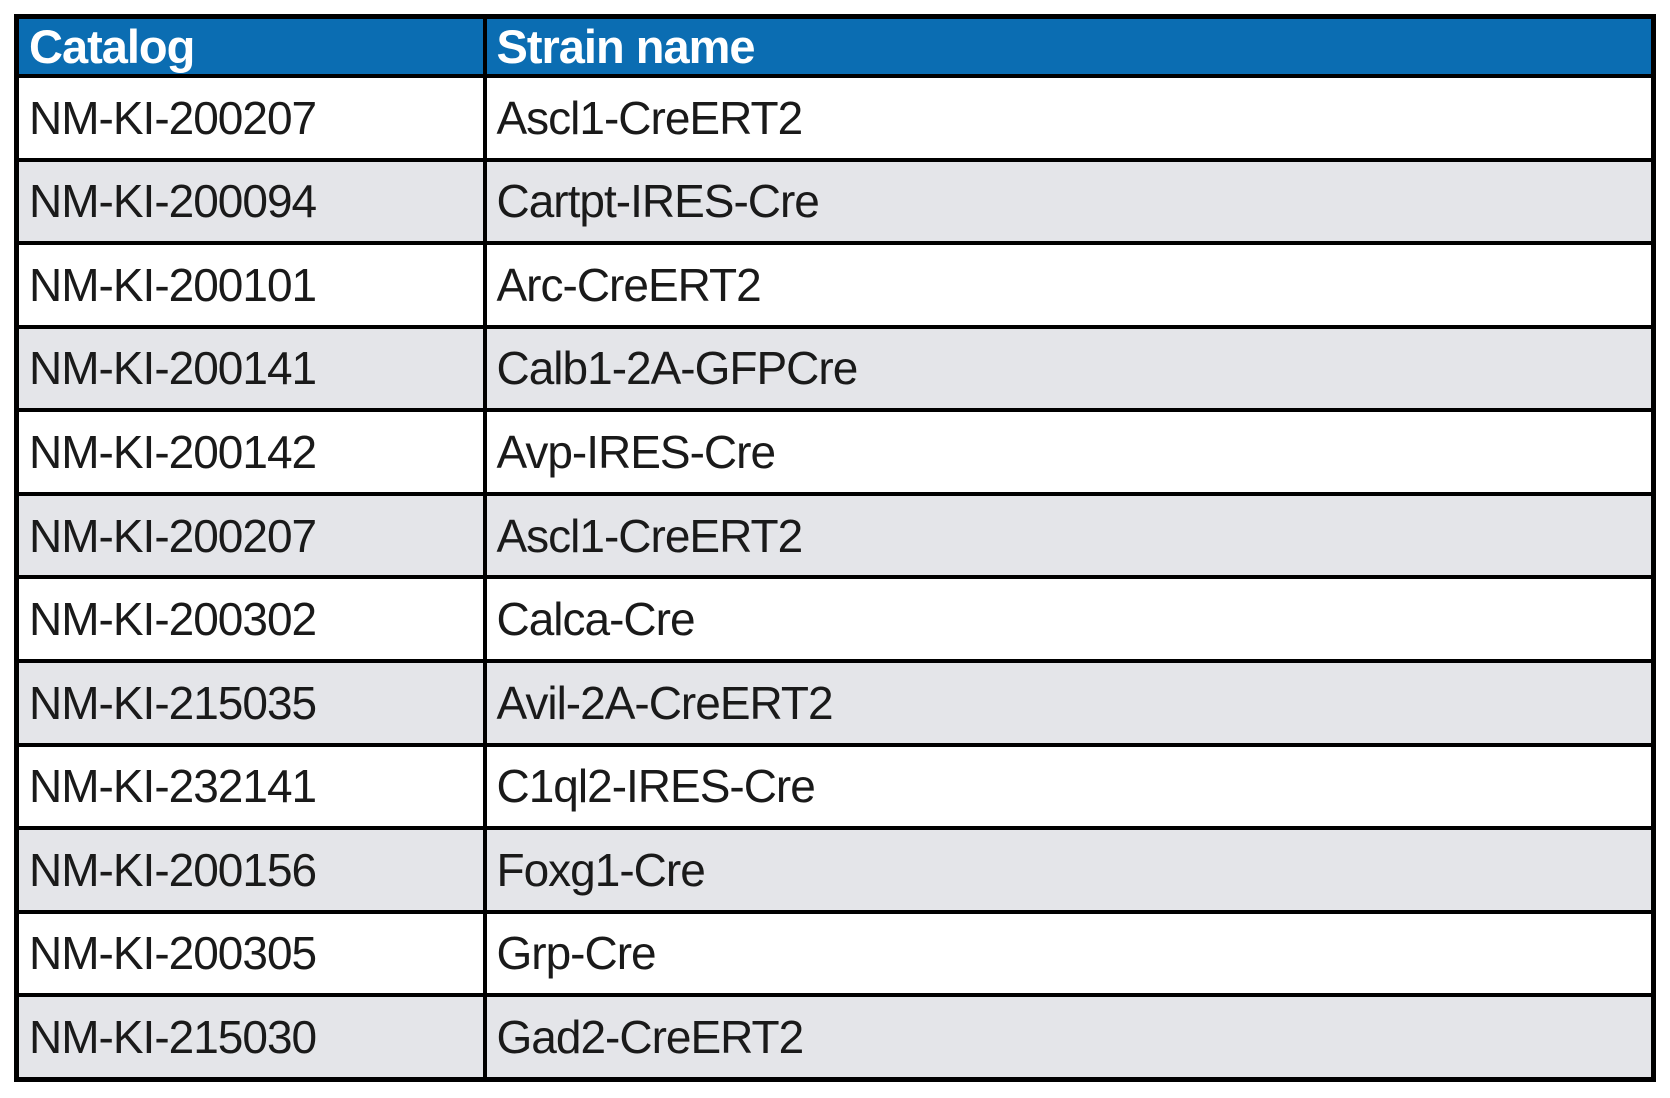  I want to click on strain-cell: Cartpt-IRES-Cre, so click(1069, 201).